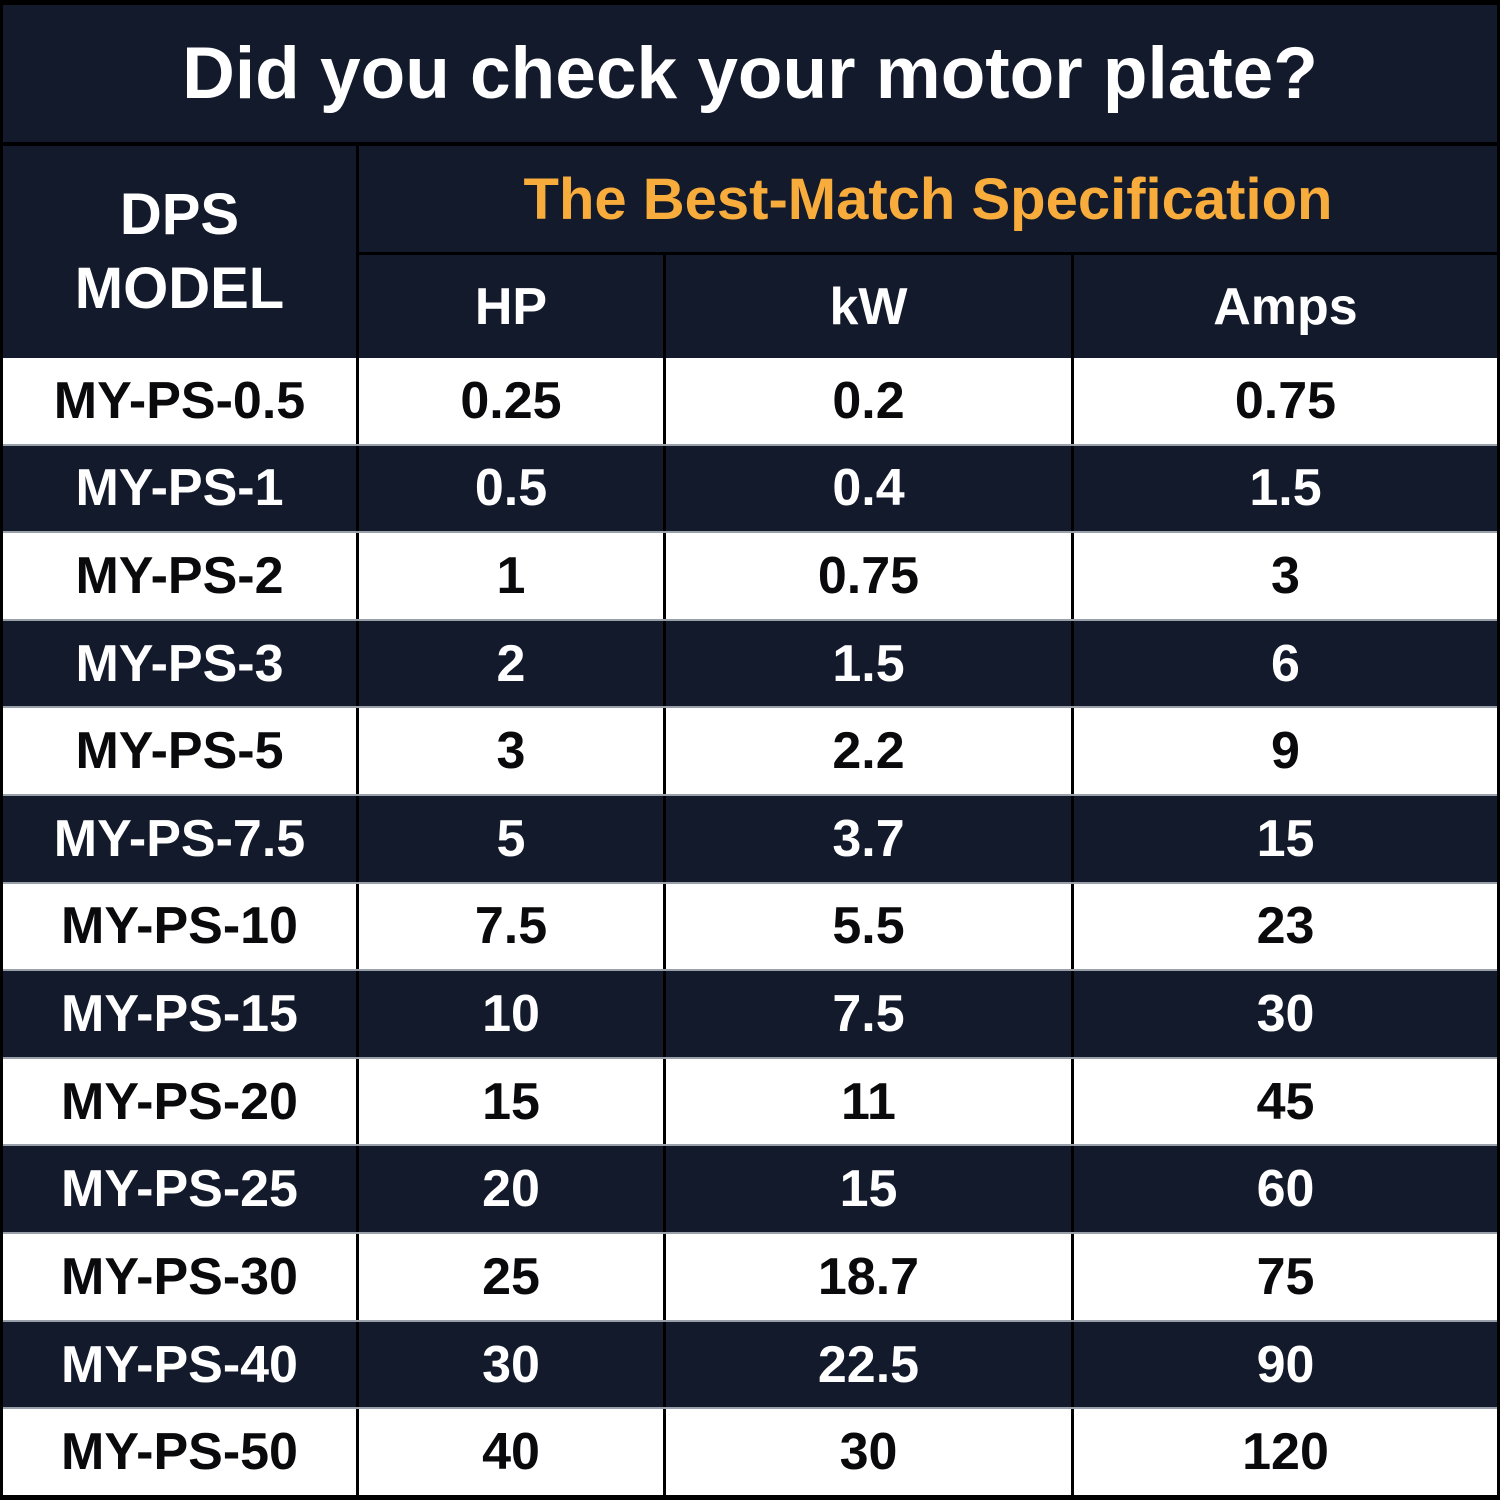  Describe the element at coordinates (181, 1452) in the screenshot. I see `model-cell: MY-PS-50` at that location.